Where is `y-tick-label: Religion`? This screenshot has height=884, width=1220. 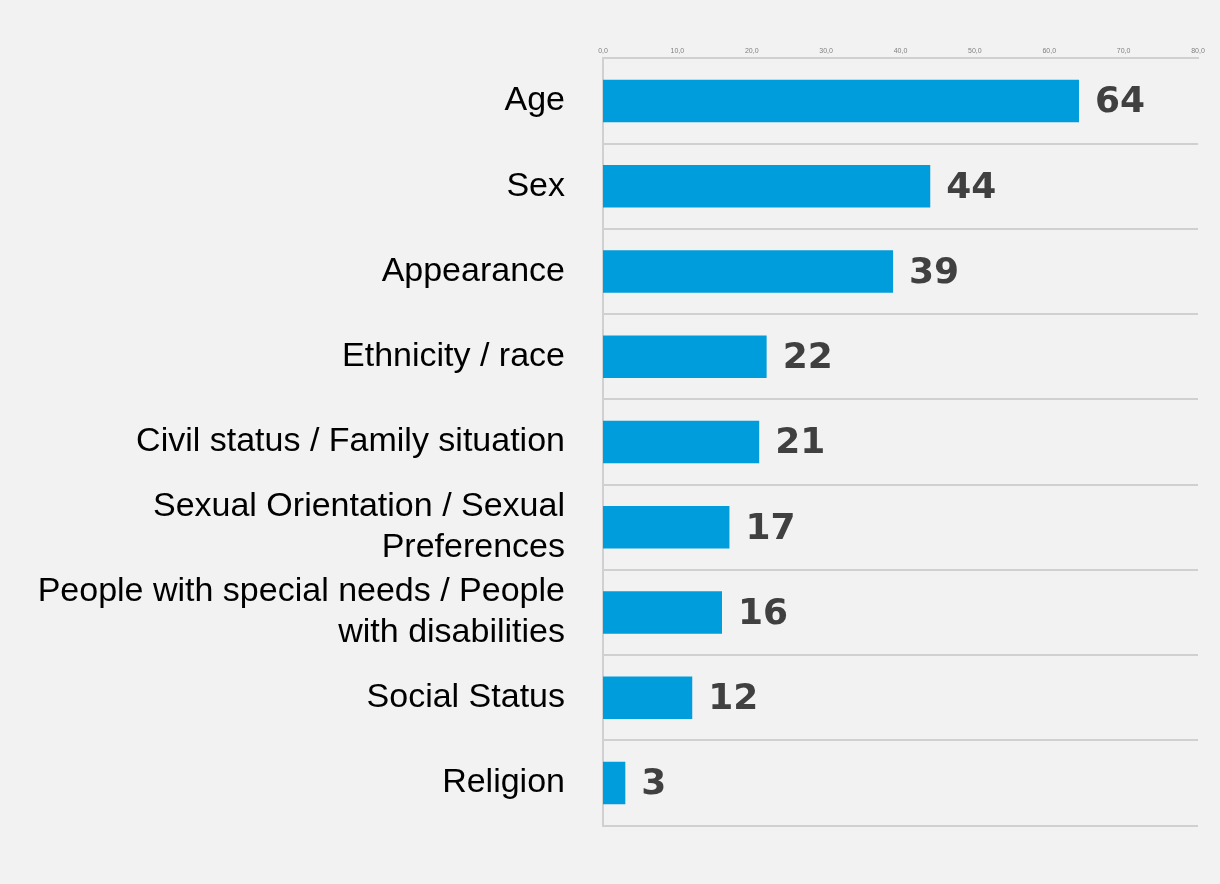
y-tick-label: Religion is located at coordinates (503, 780).